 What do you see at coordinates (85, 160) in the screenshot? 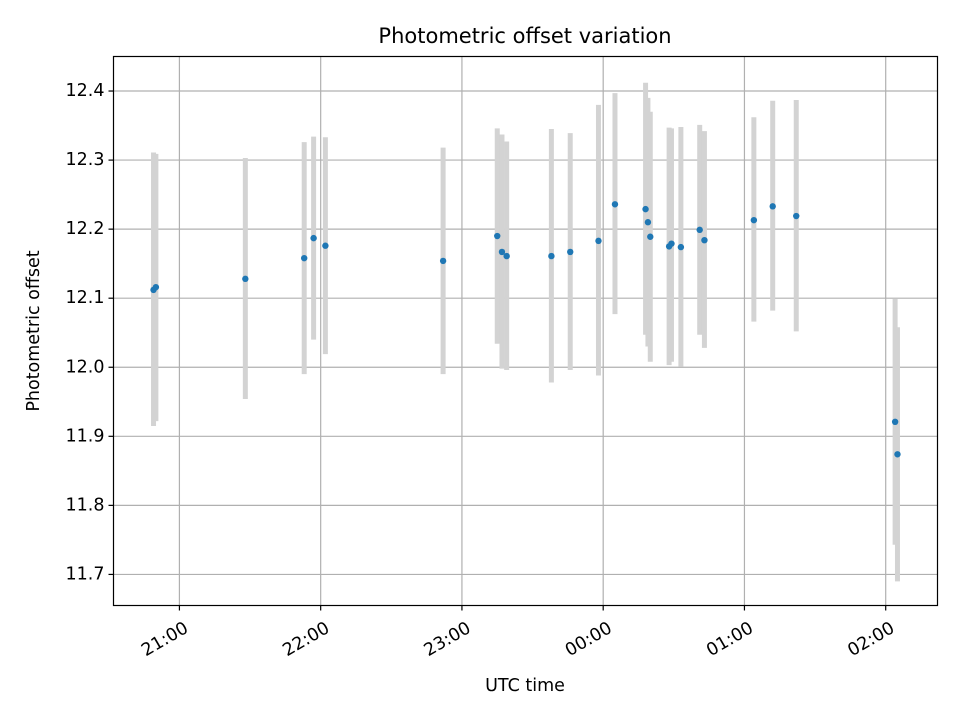
I see `y-tick-label: 12.3` at bounding box center [85, 160].